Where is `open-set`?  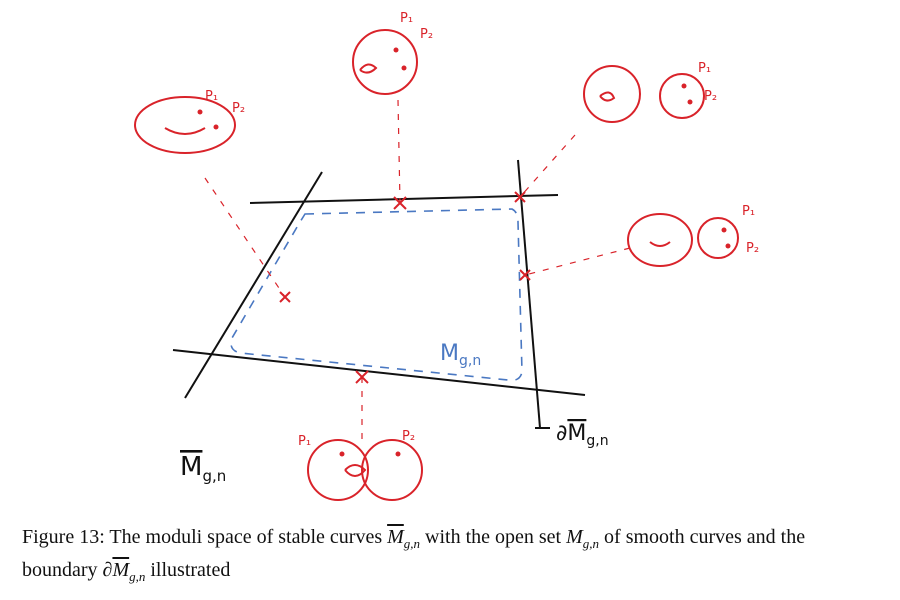 open-set is located at coordinates (376, 295).